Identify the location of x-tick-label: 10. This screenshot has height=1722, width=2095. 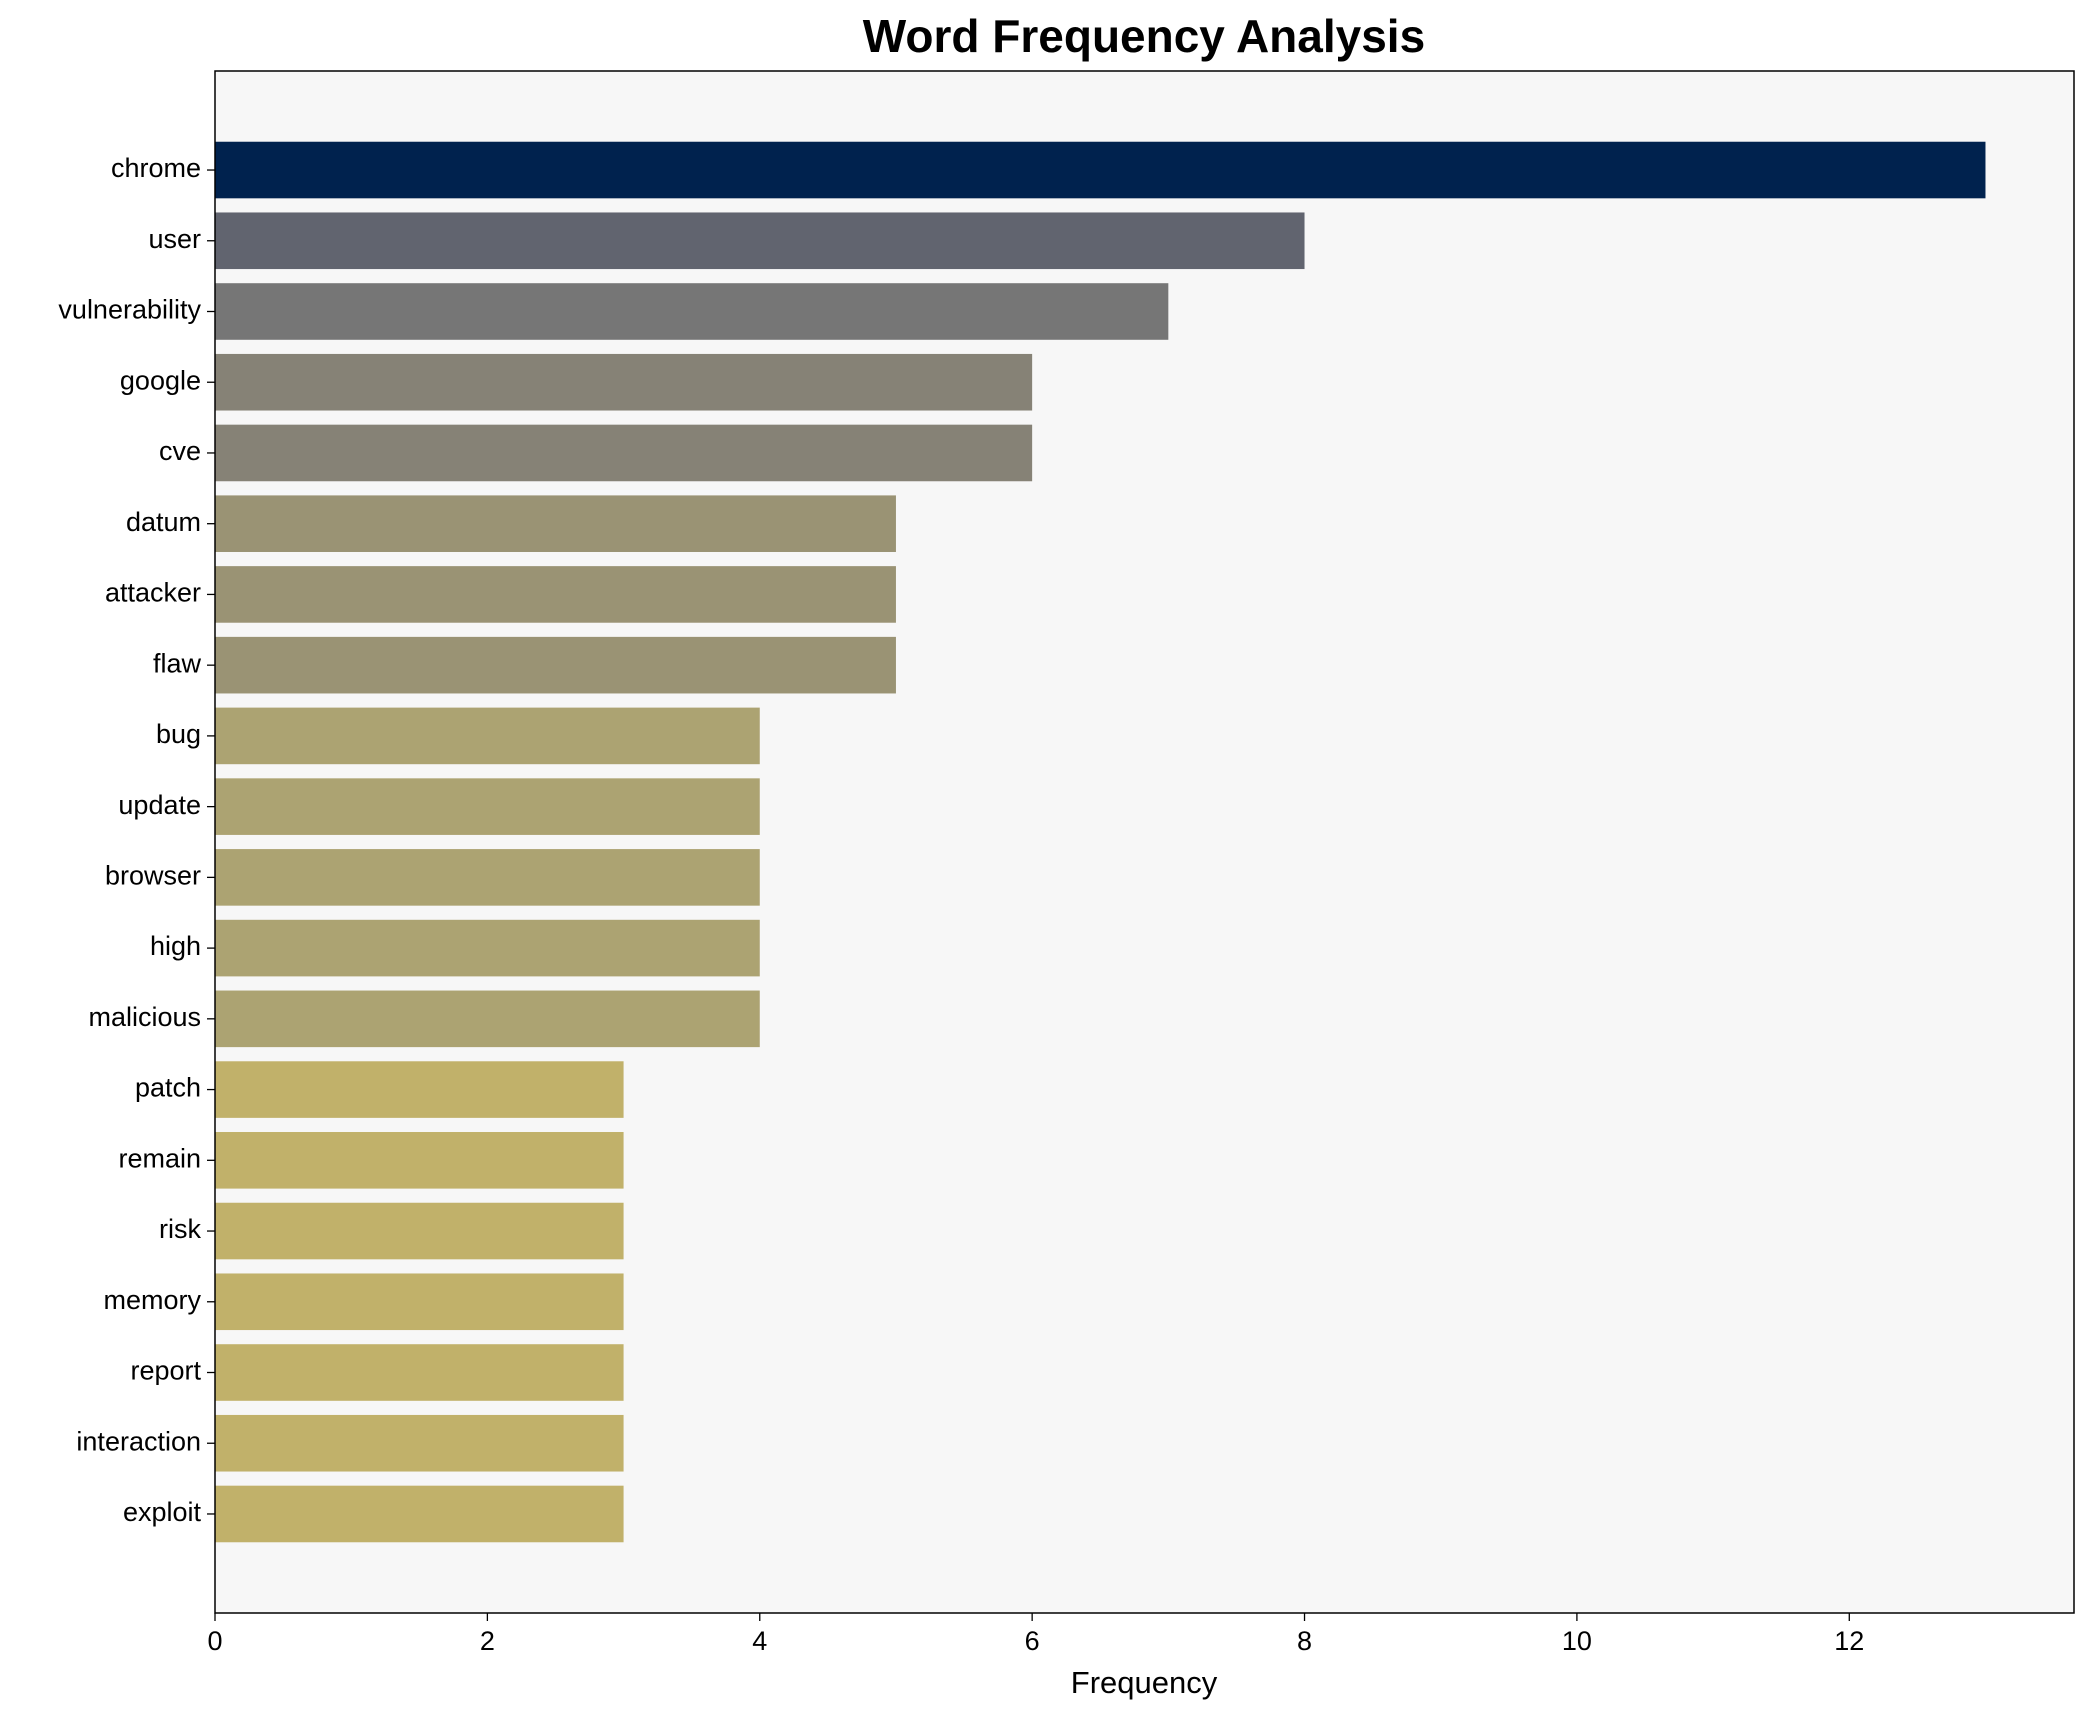
(1577, 1641).